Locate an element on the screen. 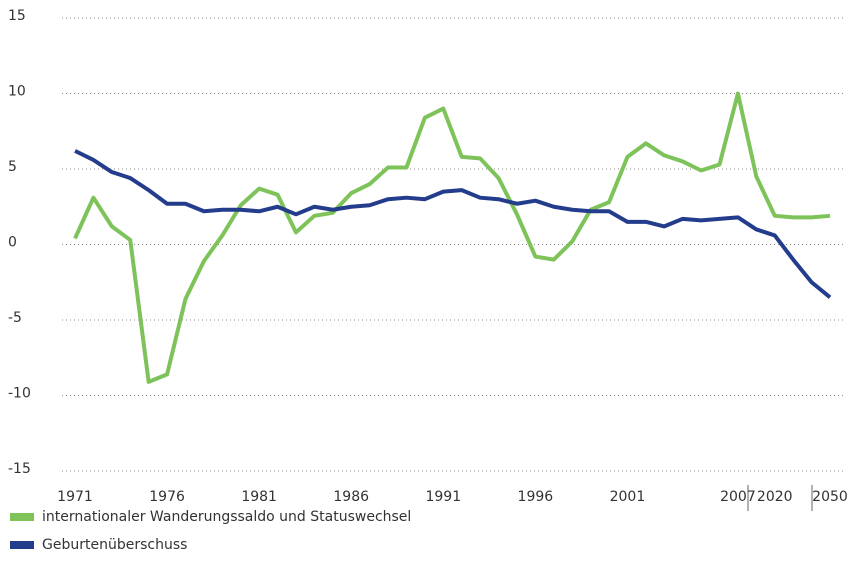  x-tick-label: 1981 is located at coordinates (259, 497).